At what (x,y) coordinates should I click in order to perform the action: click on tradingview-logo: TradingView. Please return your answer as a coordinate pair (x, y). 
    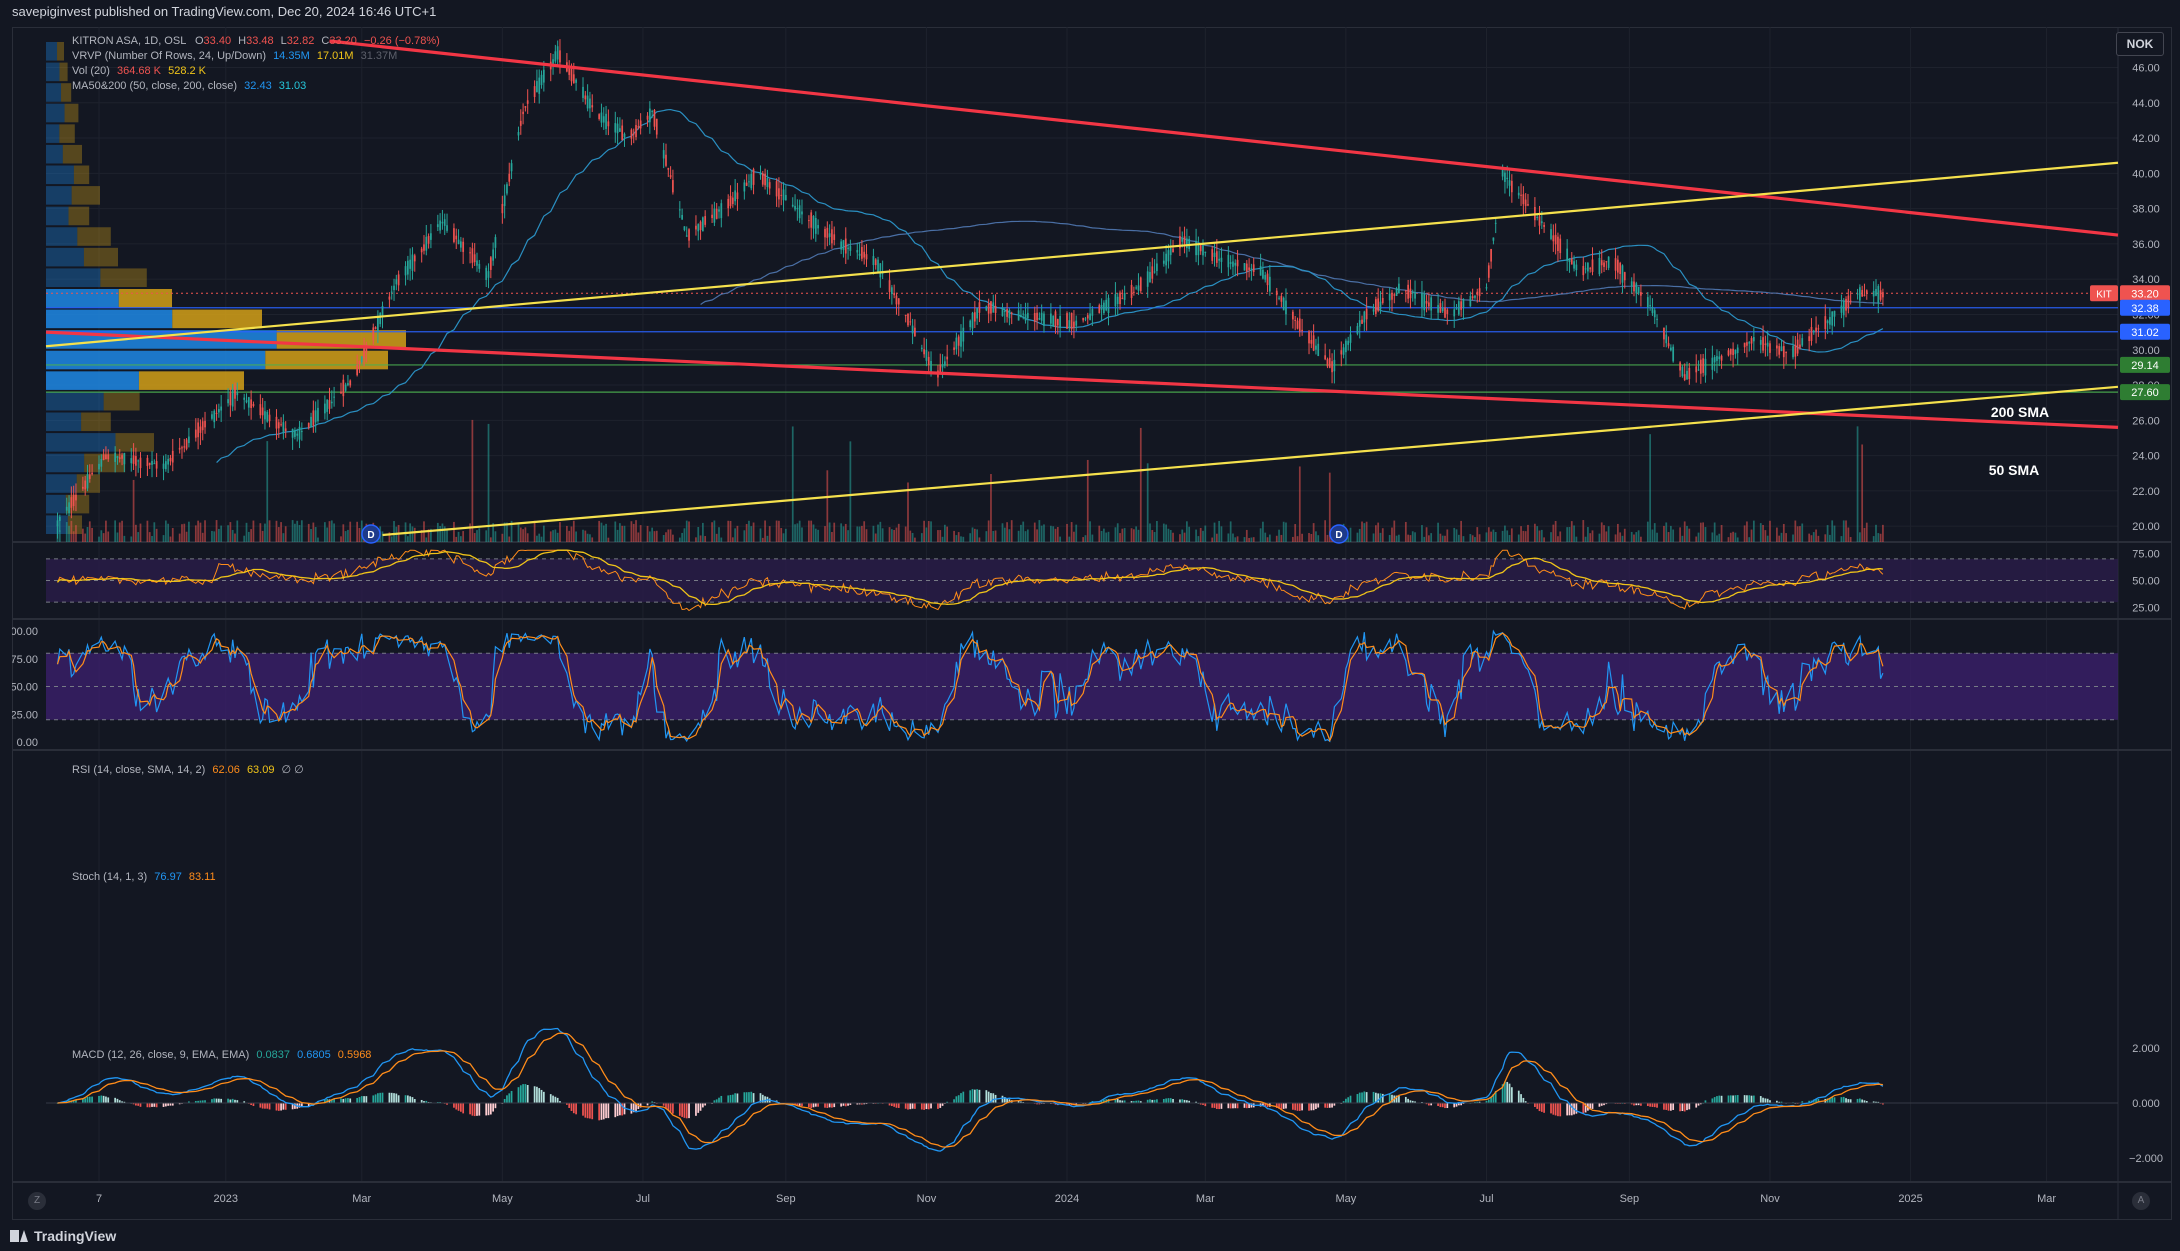
    Looking at the image, I should click on (63, 1236).